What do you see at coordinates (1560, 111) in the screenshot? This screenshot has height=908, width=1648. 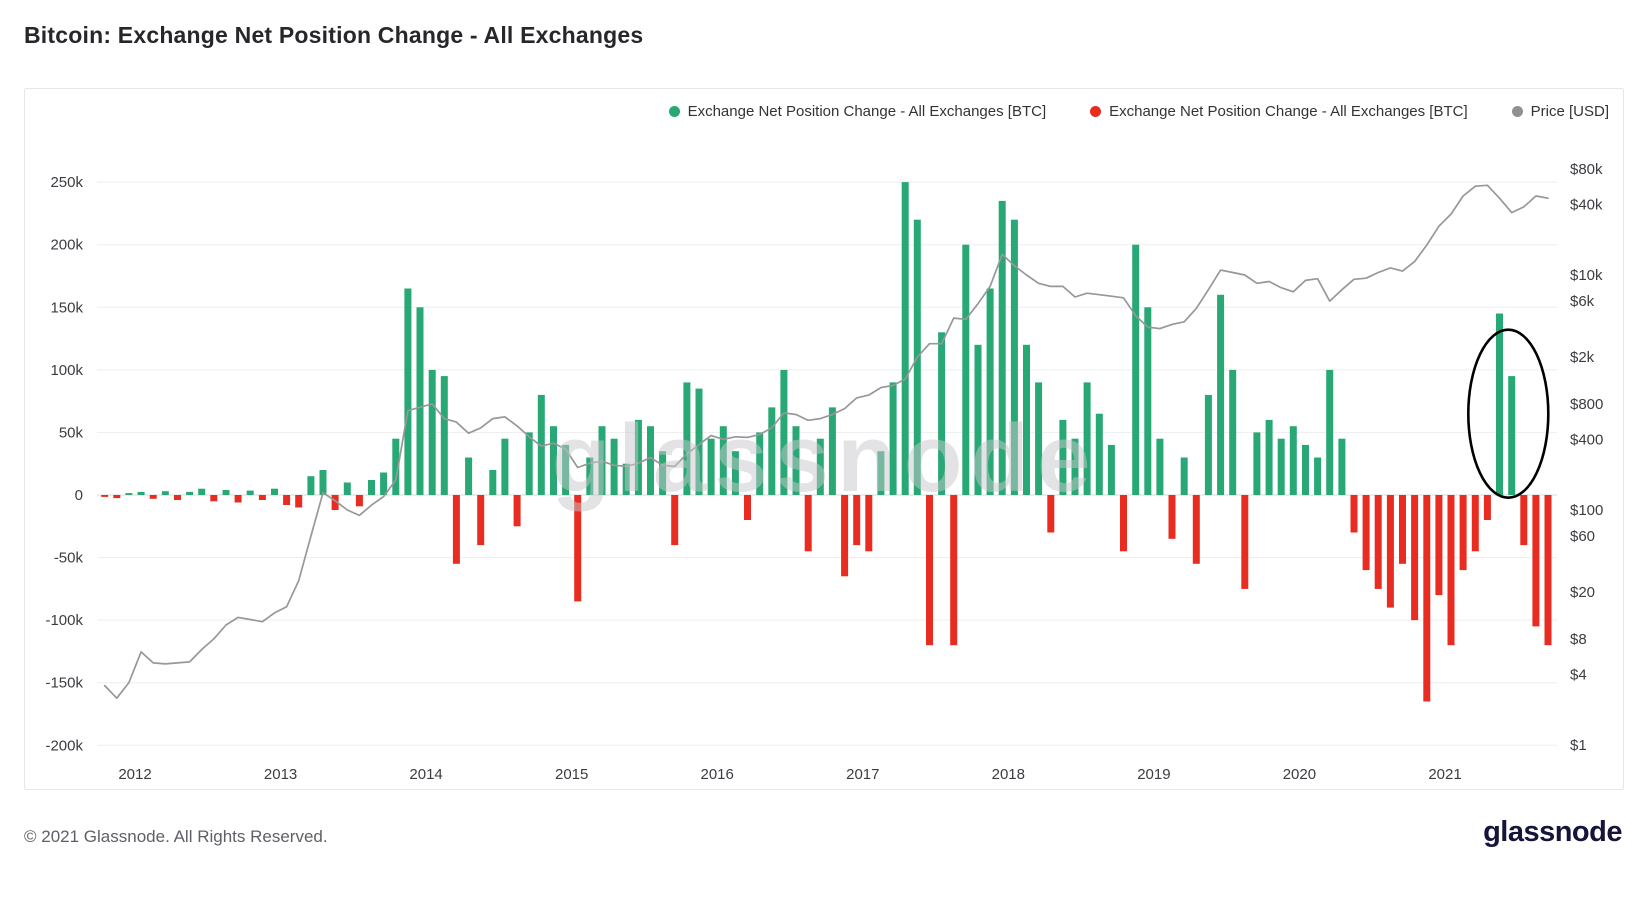 I see `legend-item-price: Price [USD]` at bounding box center [1560, 111].